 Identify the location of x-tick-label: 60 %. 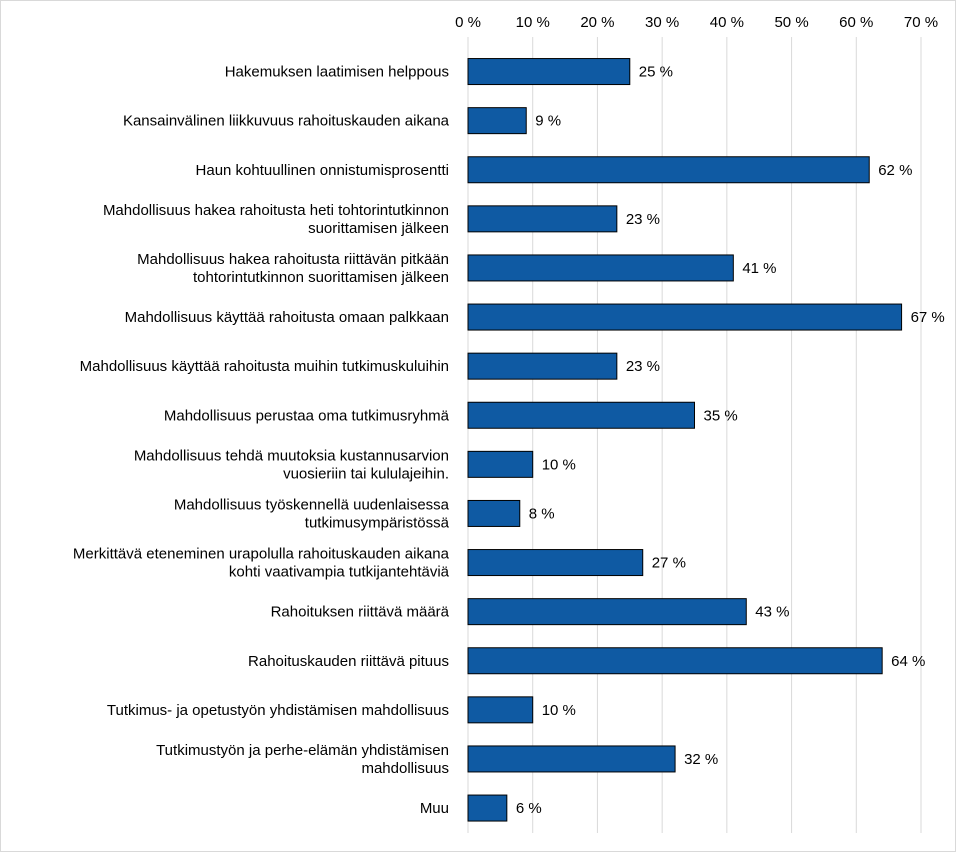
(856, 22).